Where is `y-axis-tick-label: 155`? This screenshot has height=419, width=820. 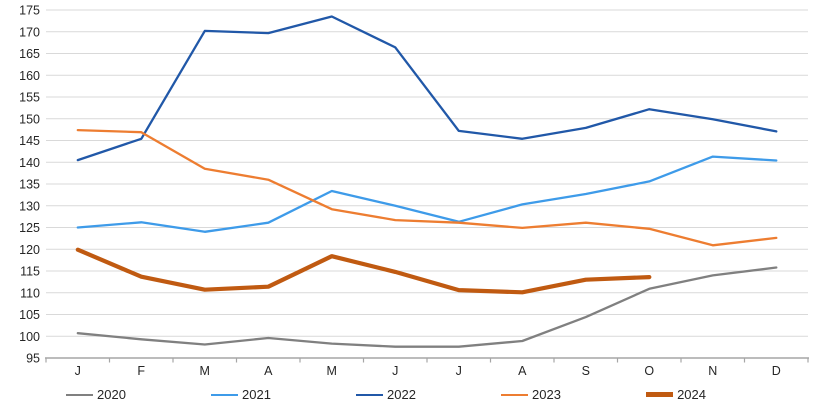
y-axis-tick-label: 155 is located at coordinates (29, 98).